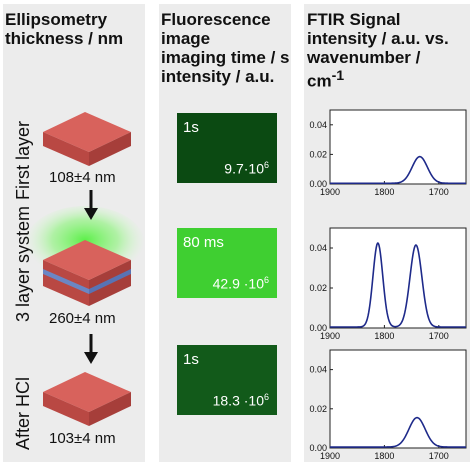 This screenshot has width=474, height=466. What do you see at coordinates (227, 380) in the screenshot?
I see `fluorescence-image-after-hcl: 1s 18.3 ·106` at bounding box center [227, 380].